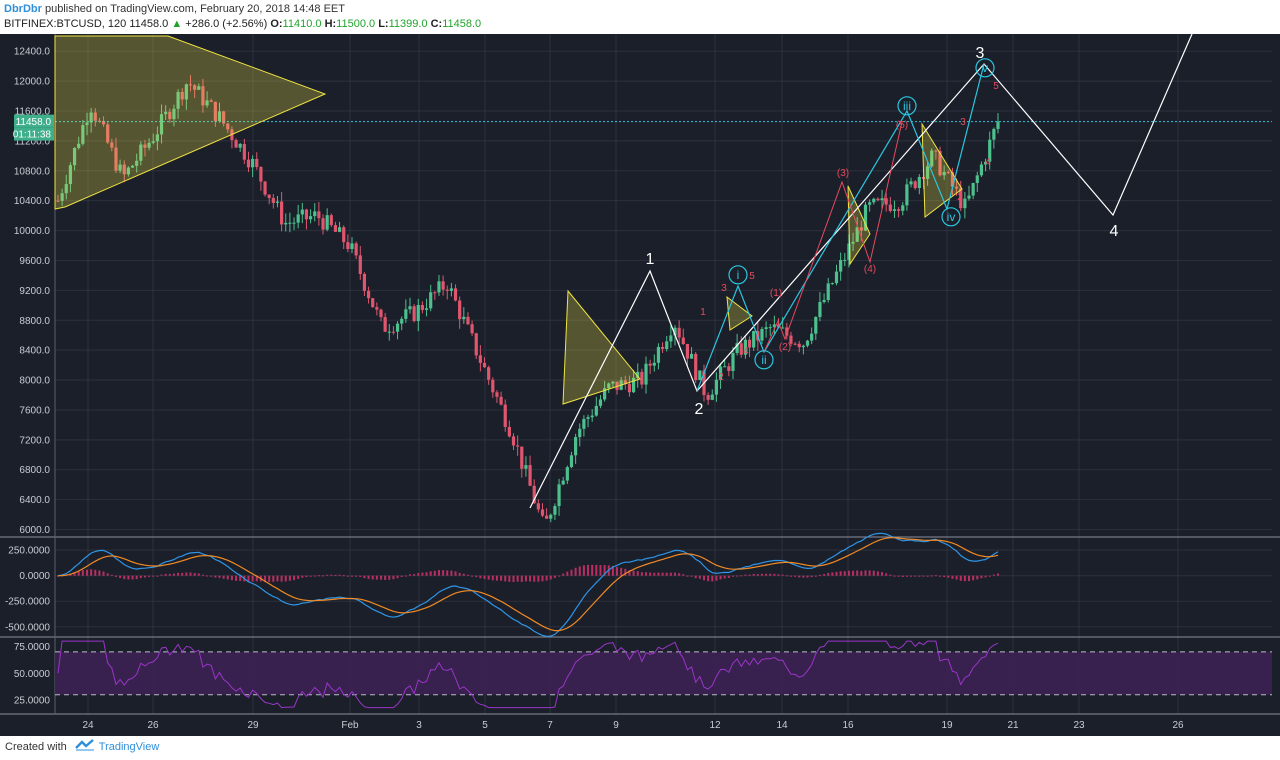  Describe the element at coordinates (782, 725) in the screenshot. I see `x-tick-label: 14` at that location.